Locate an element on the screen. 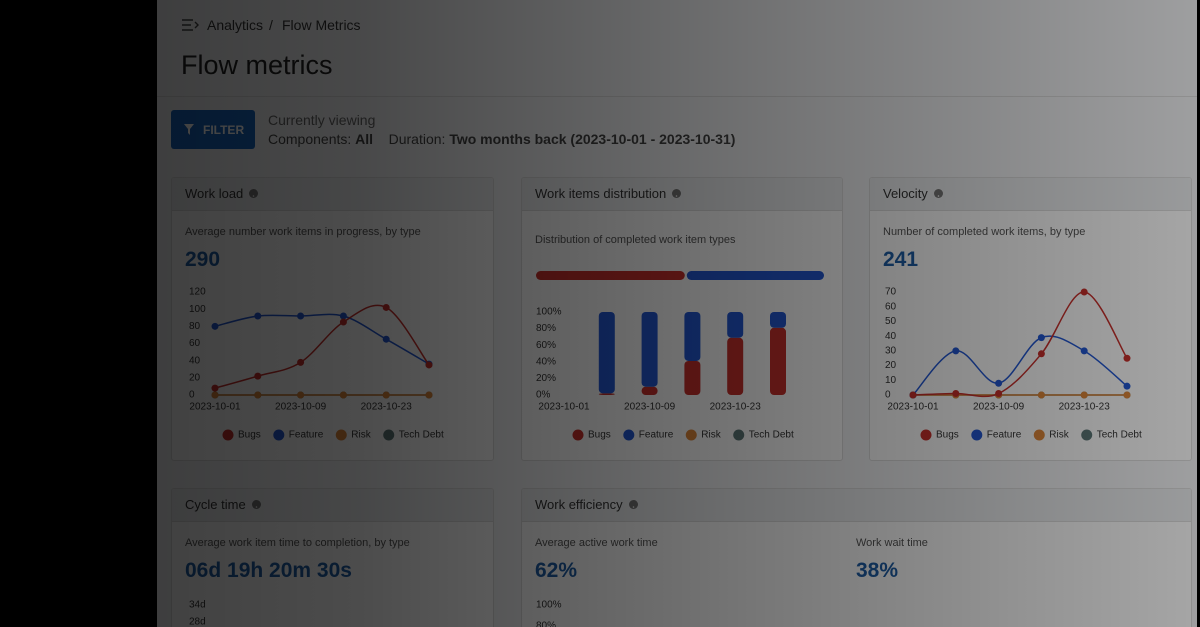 This screenshot has height=627, width=1200. y-tick-label: 28d is located at coordinates (197, 622).